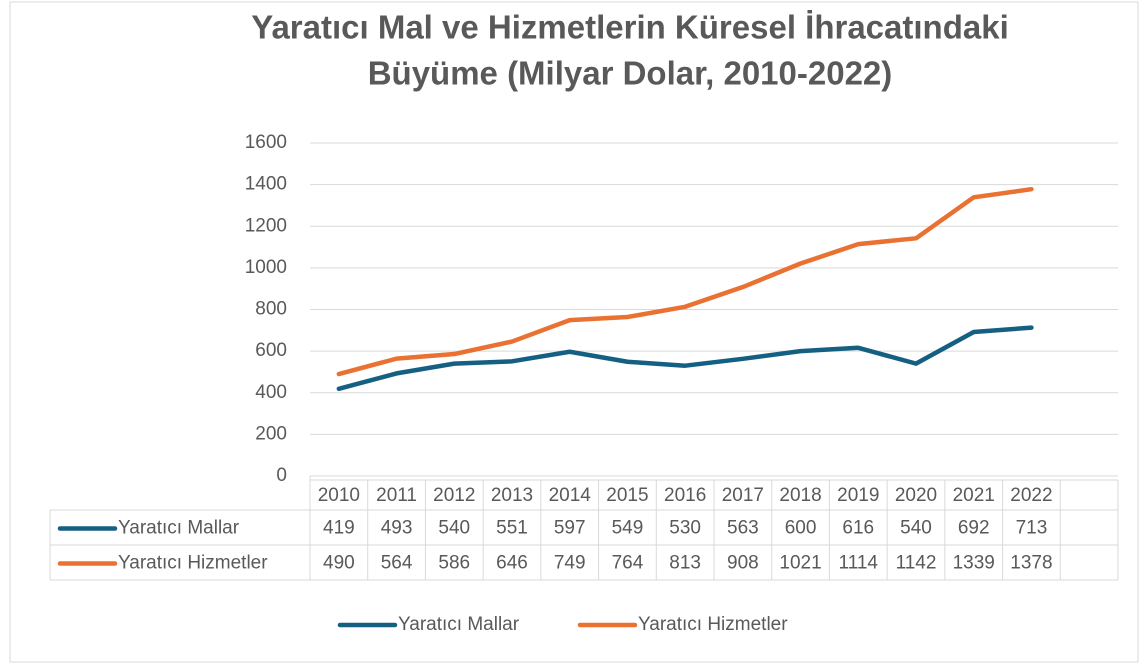  Describe the element at coordinates (628, 528) in the screenshot. I see `table-value: 549` at that location.